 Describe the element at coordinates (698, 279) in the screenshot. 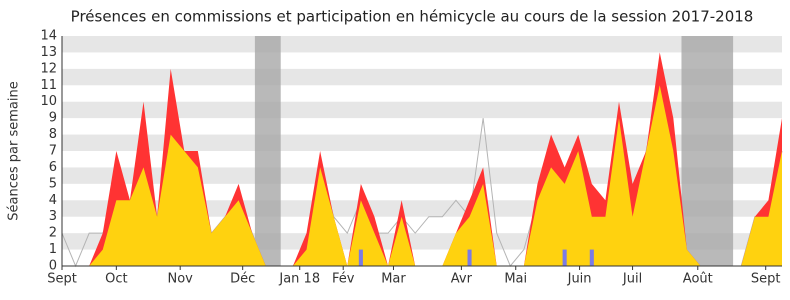

I see `x-tick-label: Août` at that location.